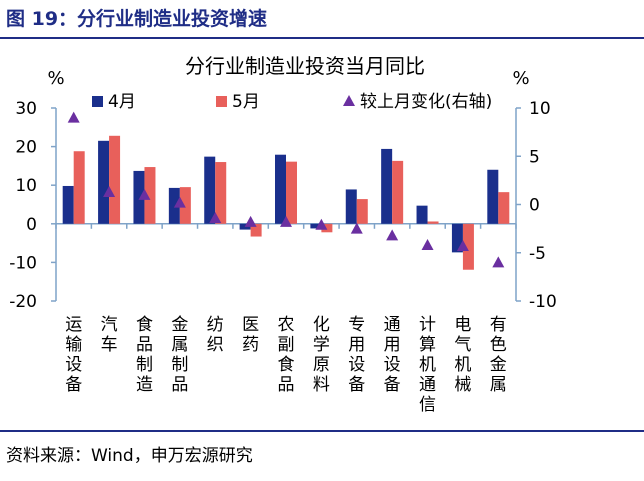 This screenshot has width=644, height=481. What do you see at coordinates (321, 345) in the screenshot?
I see `category-label-char: 学` at bounding box center [321, 345].